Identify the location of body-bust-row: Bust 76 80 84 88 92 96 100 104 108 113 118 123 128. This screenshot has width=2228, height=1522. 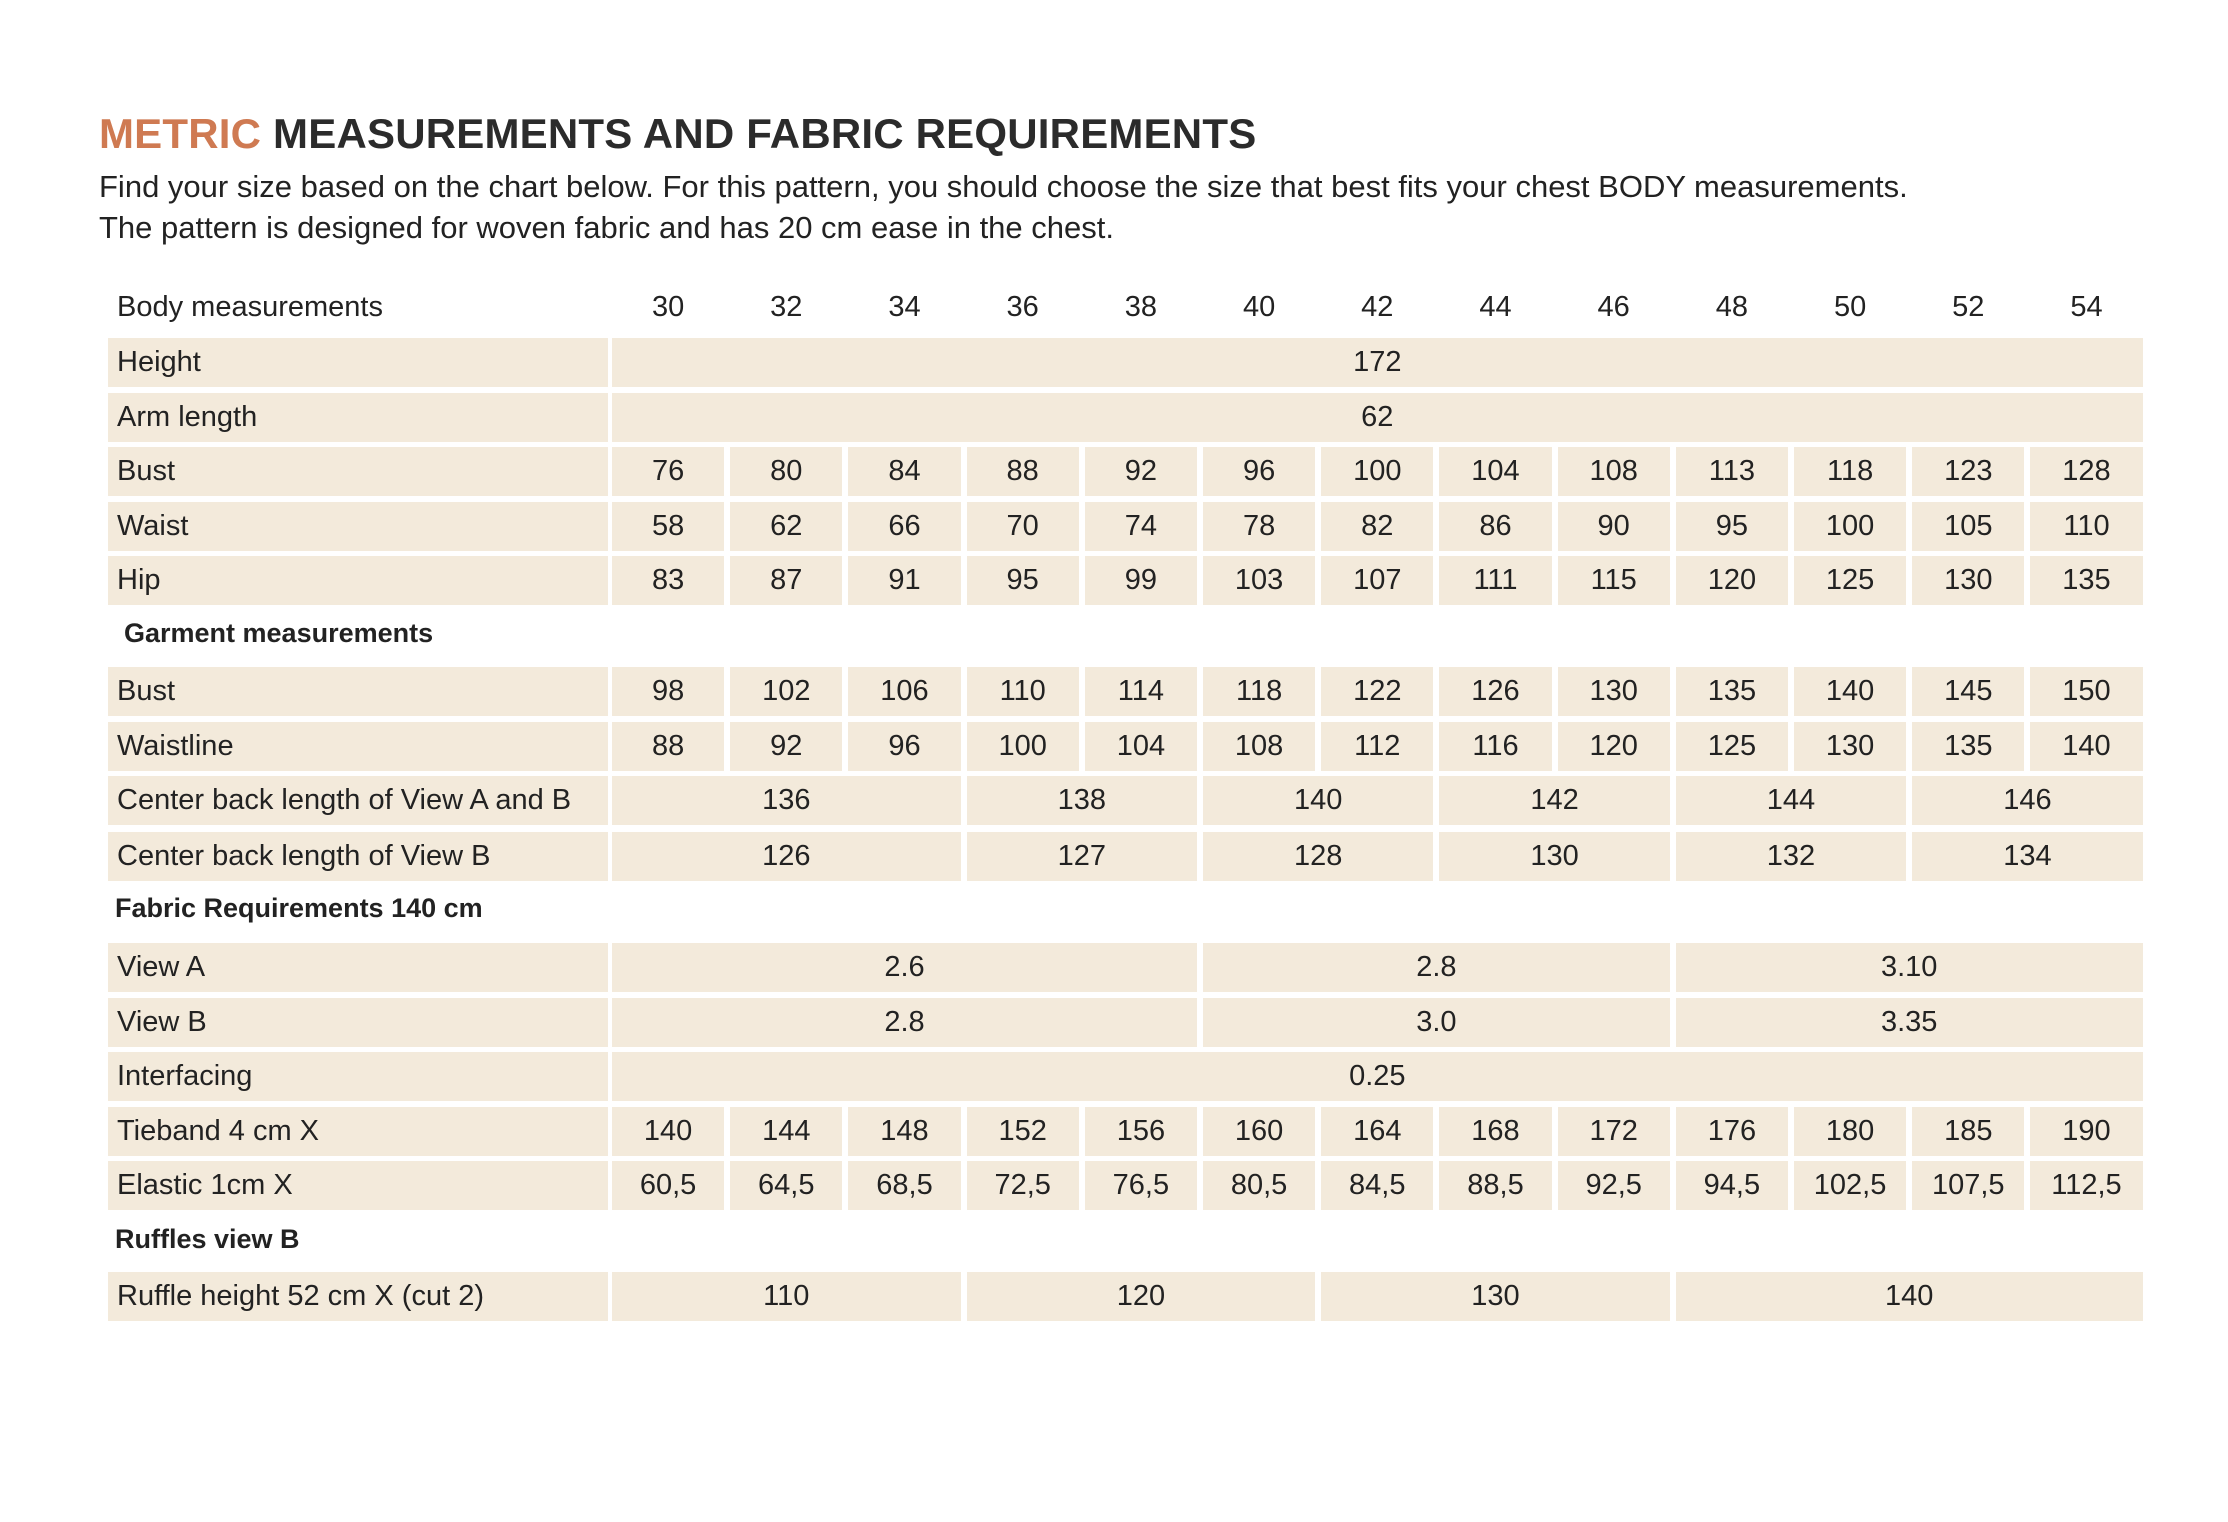
(1128, 471).